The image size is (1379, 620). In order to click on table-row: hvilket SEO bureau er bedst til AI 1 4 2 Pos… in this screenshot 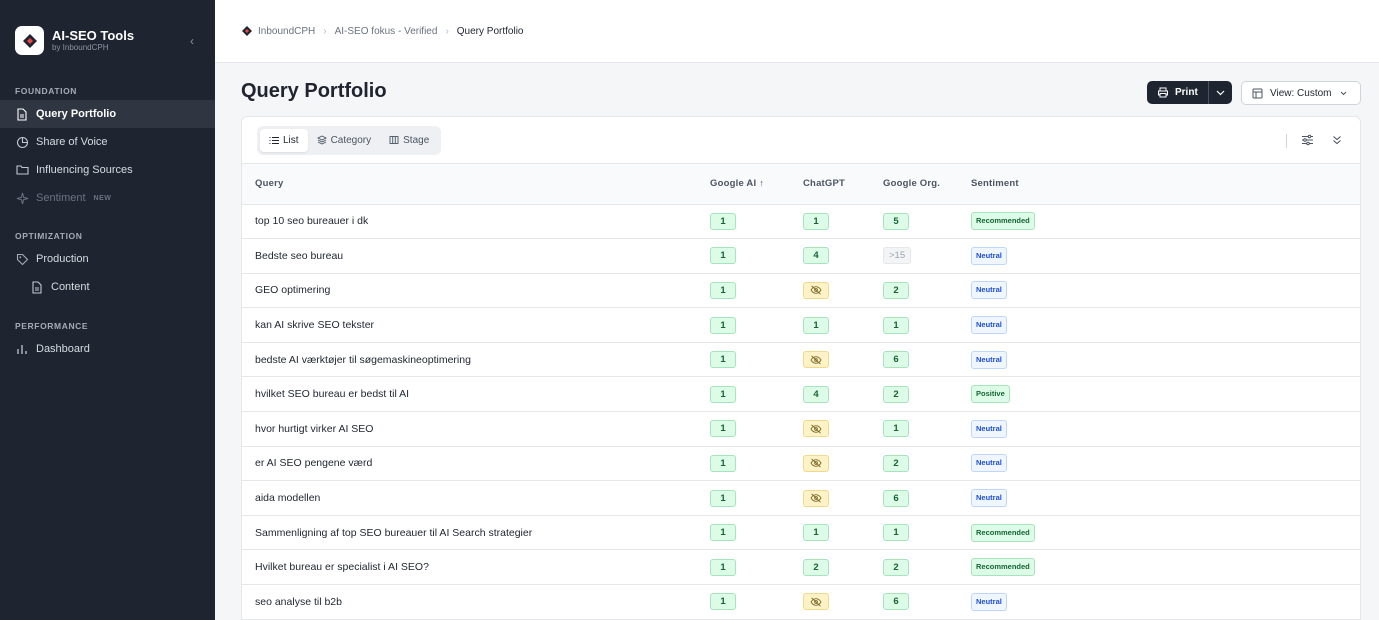, I will do `click(801, 394)`.